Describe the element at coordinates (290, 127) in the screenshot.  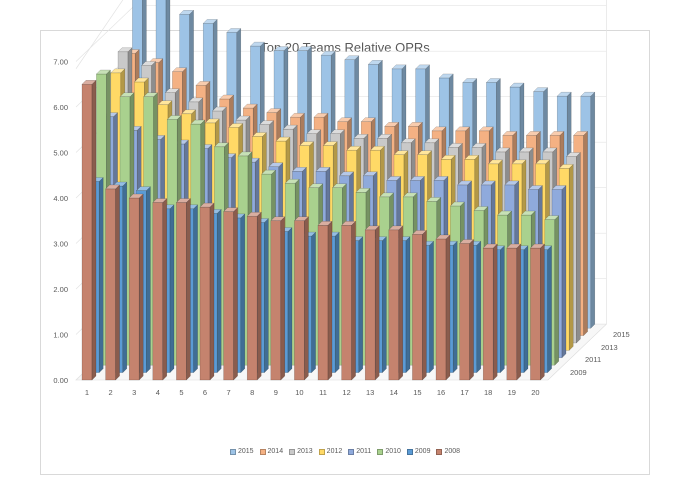
I see `bar-2013-8-top` at that location.